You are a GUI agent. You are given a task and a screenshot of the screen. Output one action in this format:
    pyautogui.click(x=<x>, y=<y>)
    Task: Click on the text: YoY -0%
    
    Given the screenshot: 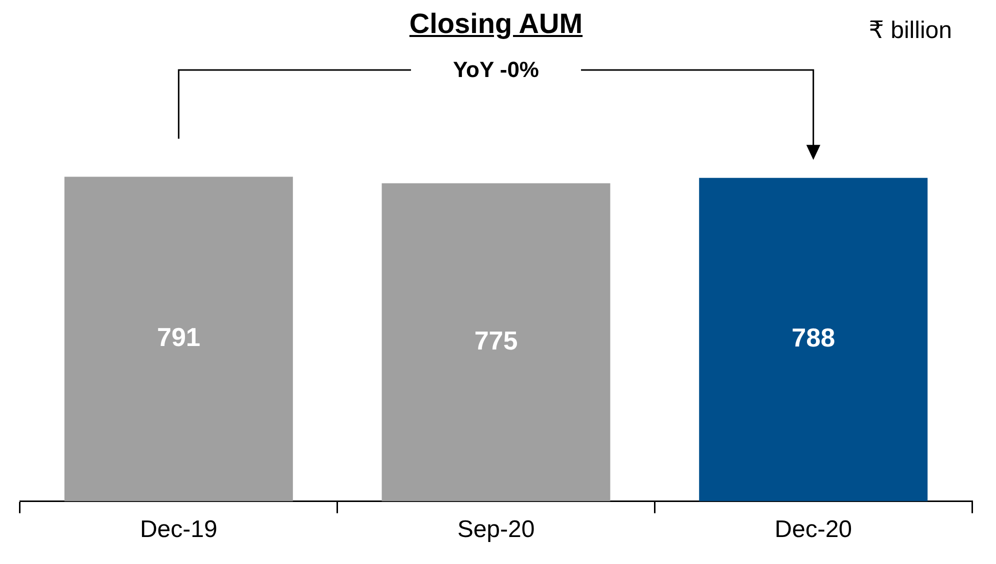 What is the action you would take?
    pyautogui.click(x=496, y=70)
    